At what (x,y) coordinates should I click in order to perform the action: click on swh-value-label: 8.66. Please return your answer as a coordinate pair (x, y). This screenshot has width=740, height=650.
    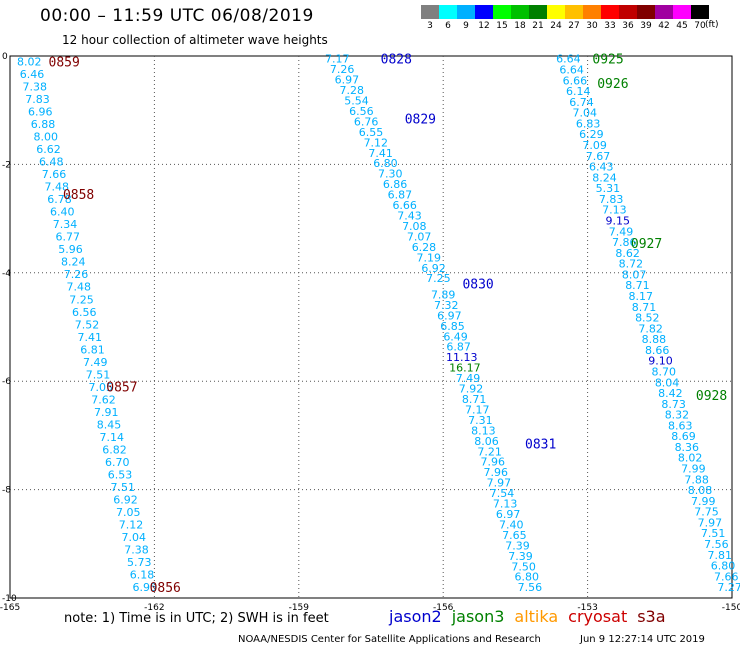
    Looking at the image, I should click on (657, 350).